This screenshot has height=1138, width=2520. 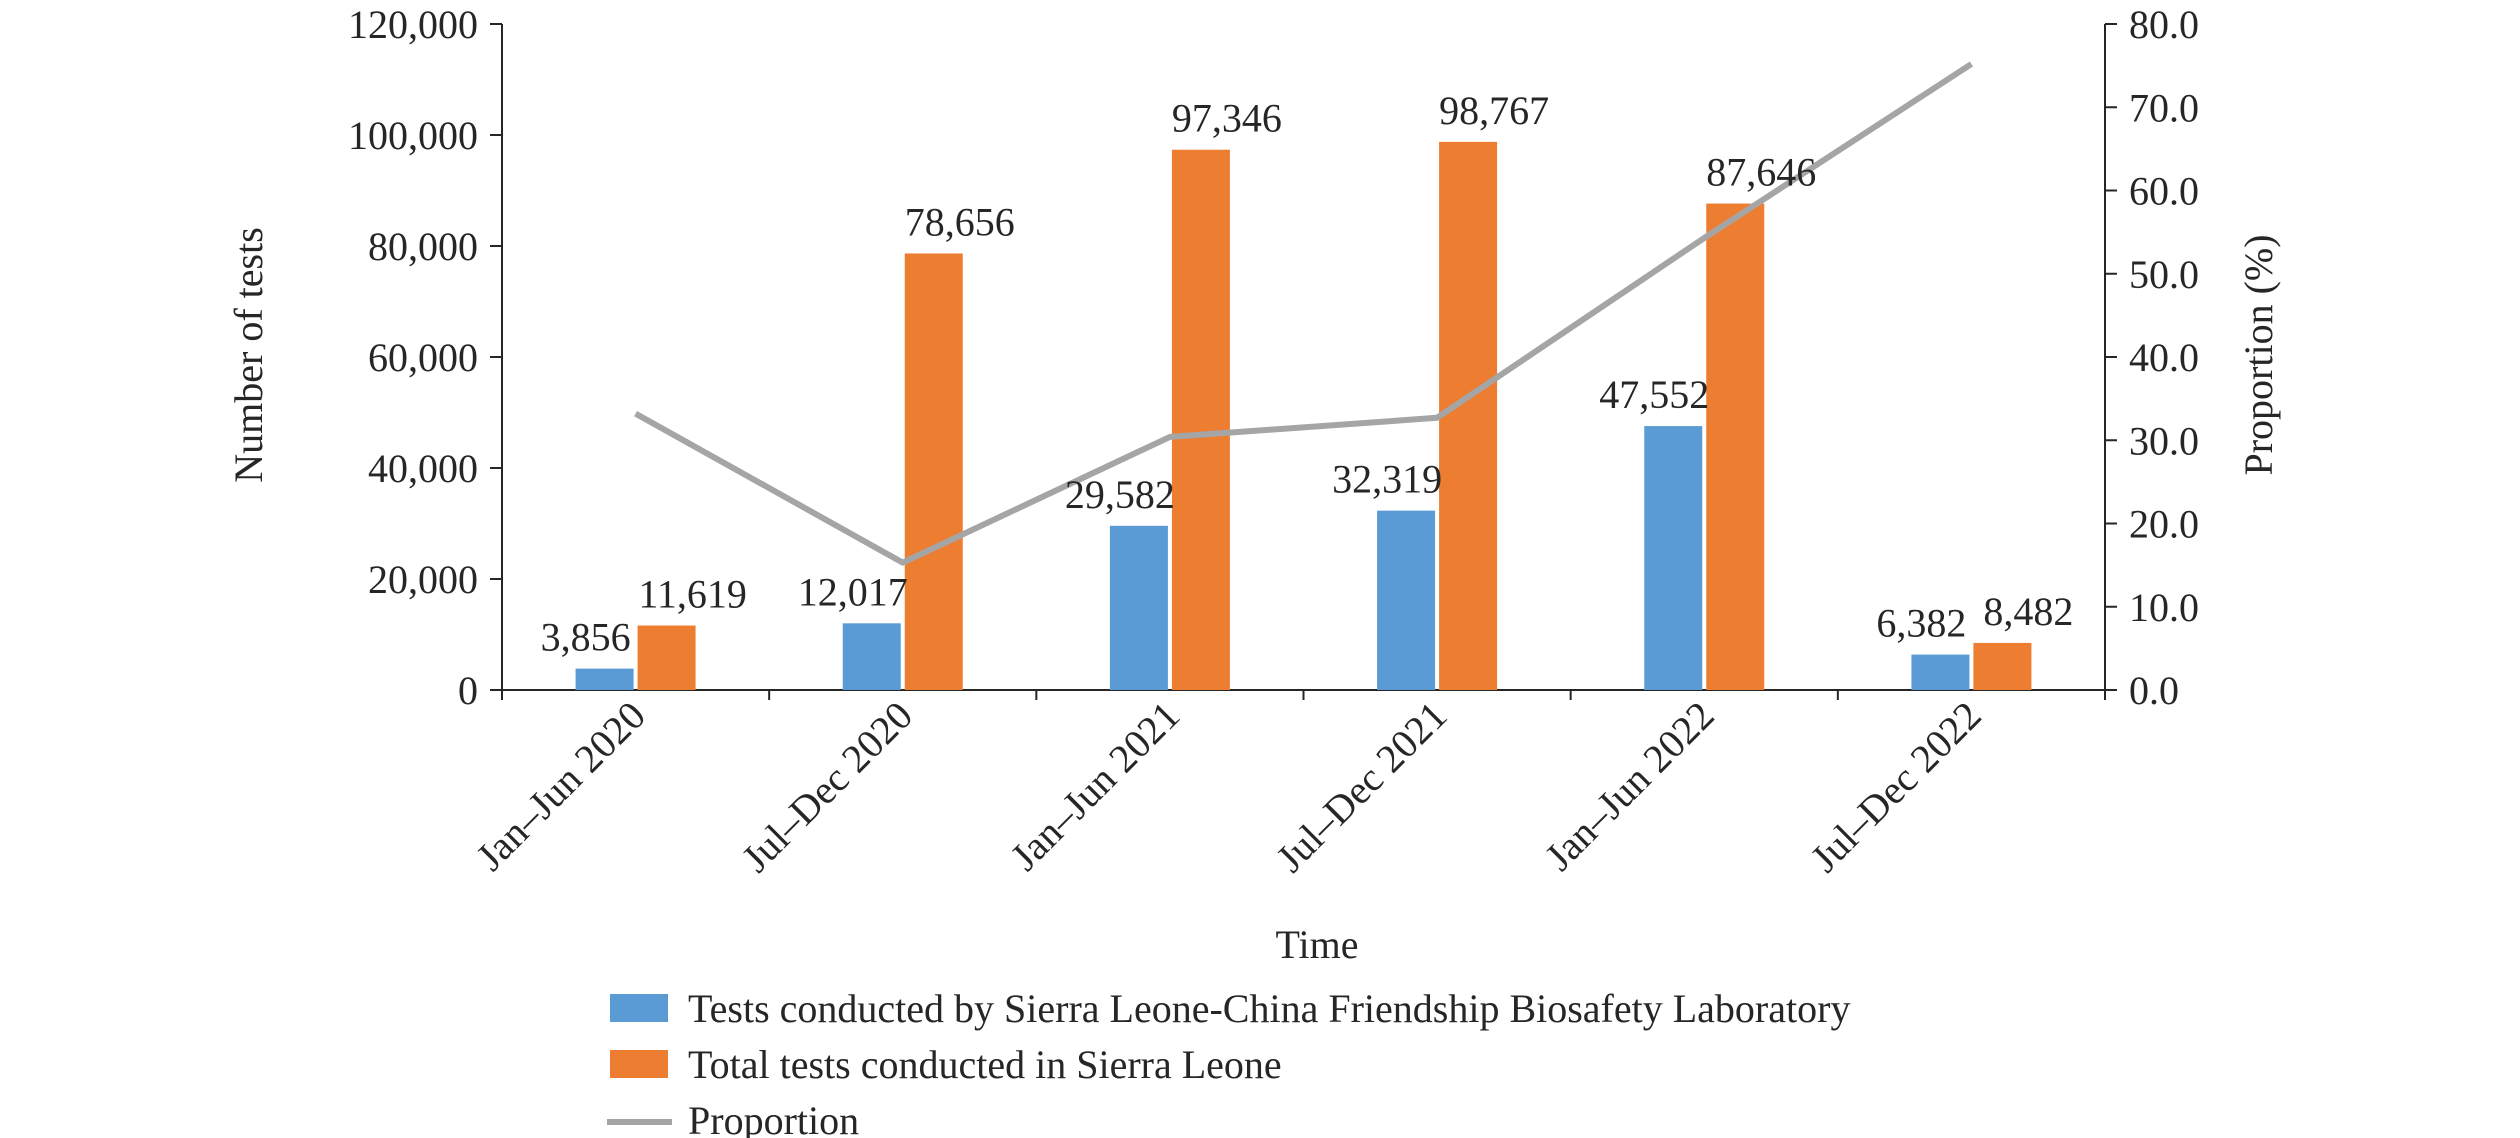 I want to click on x-category-label: Jul–Dec 2022, so click(x=1896, y=787).